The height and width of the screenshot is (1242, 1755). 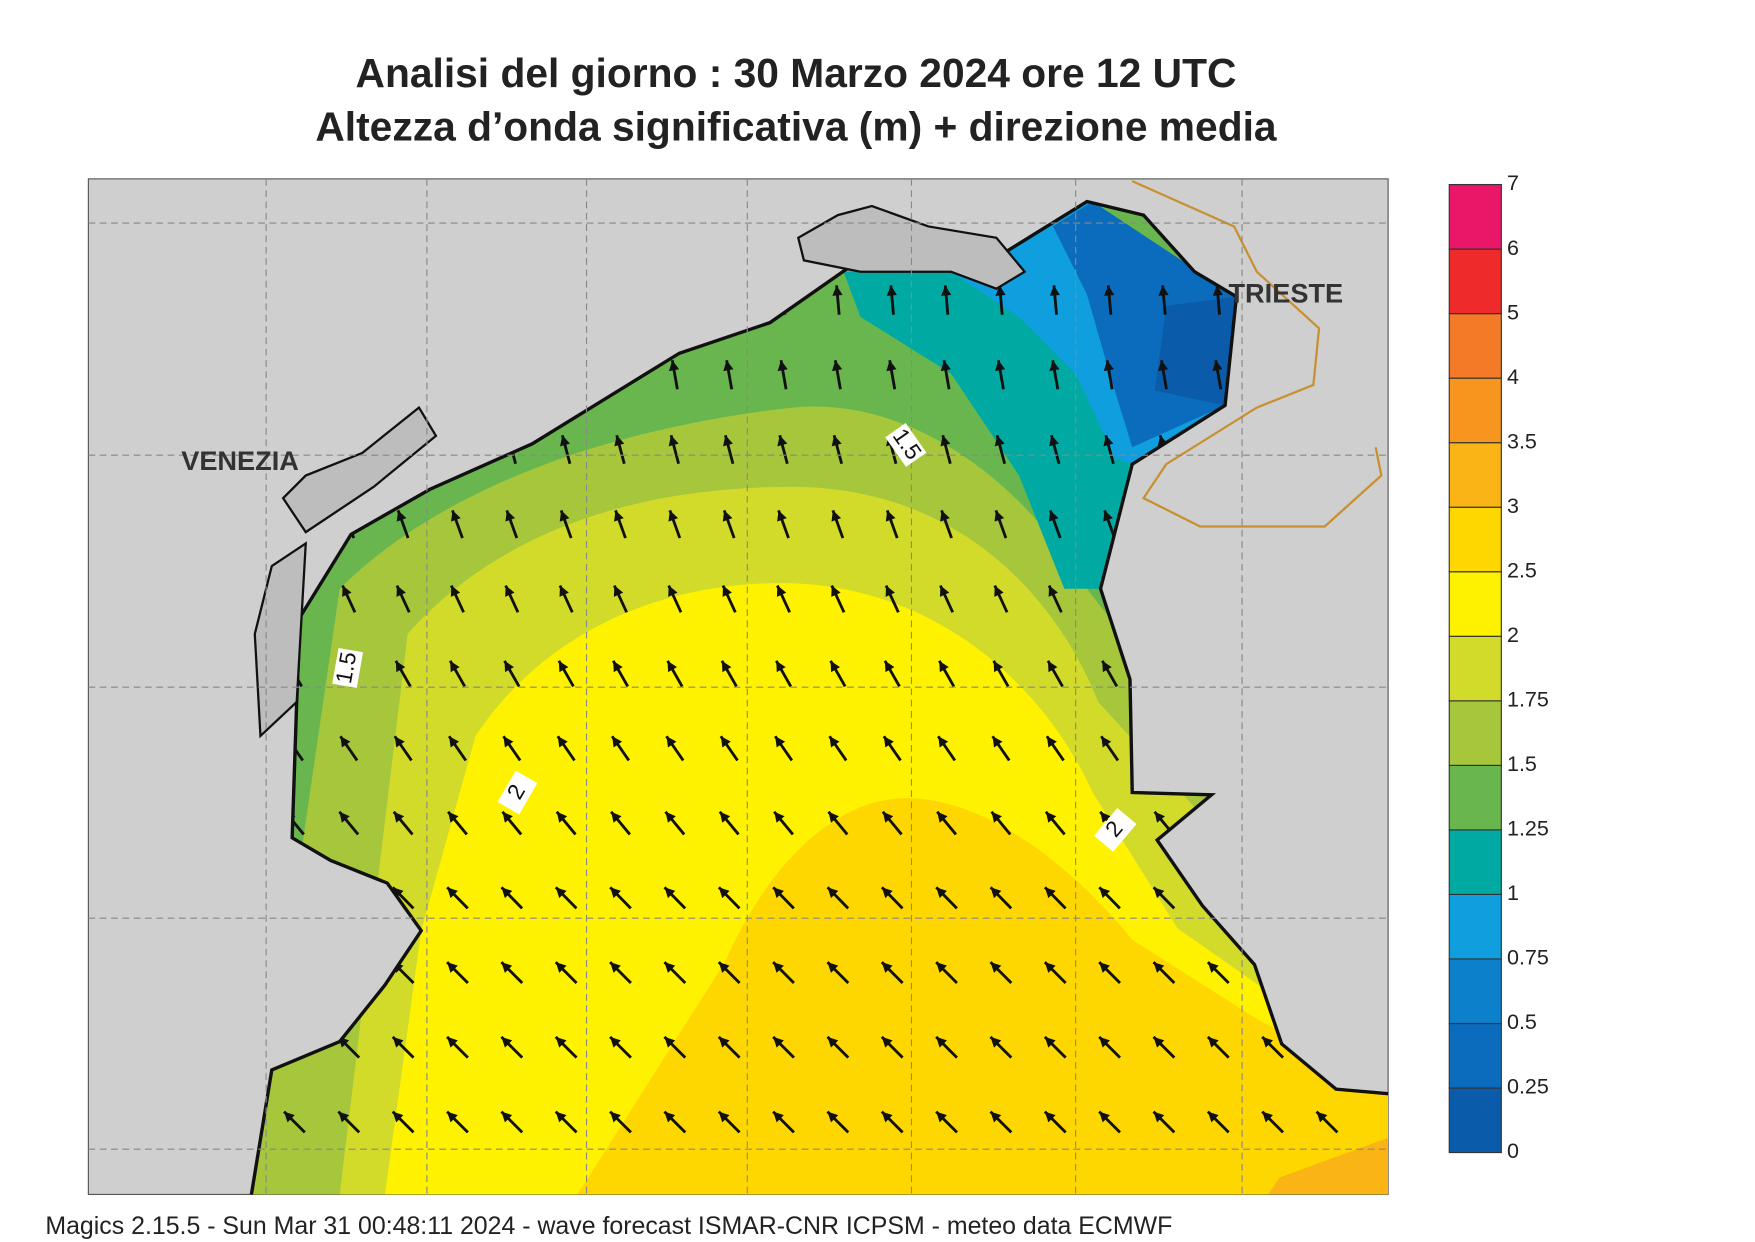 What do you see at coordinates (1513, 893) in the screenshot?
I see `legend-label: 1` at bounding box center [1513, 893].